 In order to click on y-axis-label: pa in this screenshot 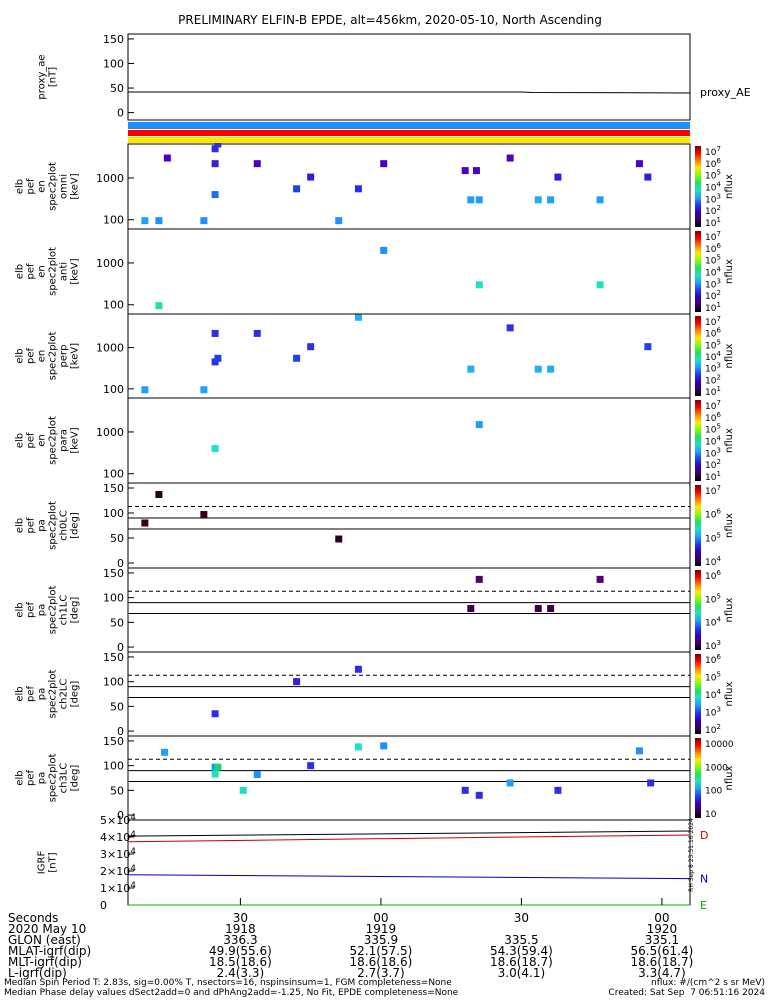, I will do `click(42, 694)`.